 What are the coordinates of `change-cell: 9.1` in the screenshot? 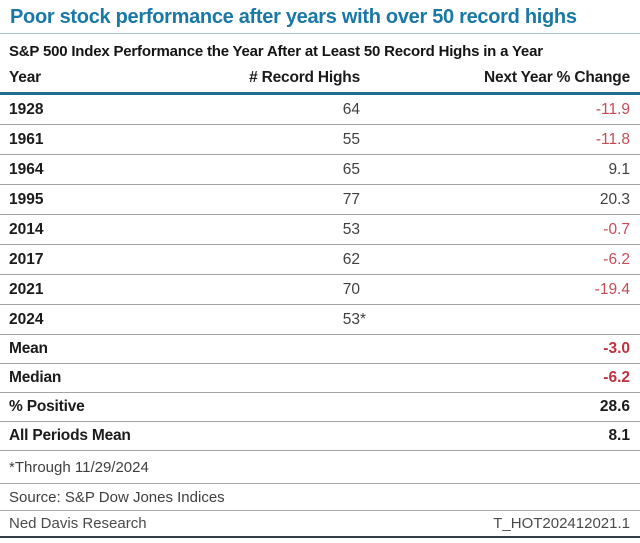 It's located at (619, 169).